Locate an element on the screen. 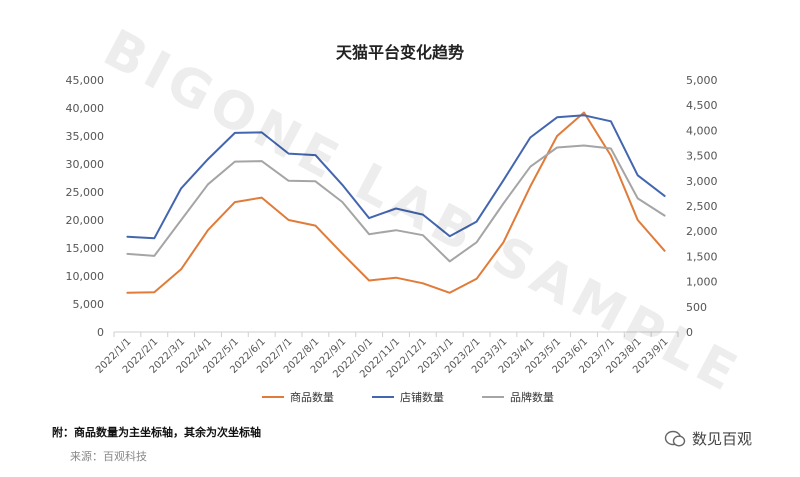 This screenshot has height=477, width=800. right-tick-label: 2,000 is located at coordinates (702, 231).